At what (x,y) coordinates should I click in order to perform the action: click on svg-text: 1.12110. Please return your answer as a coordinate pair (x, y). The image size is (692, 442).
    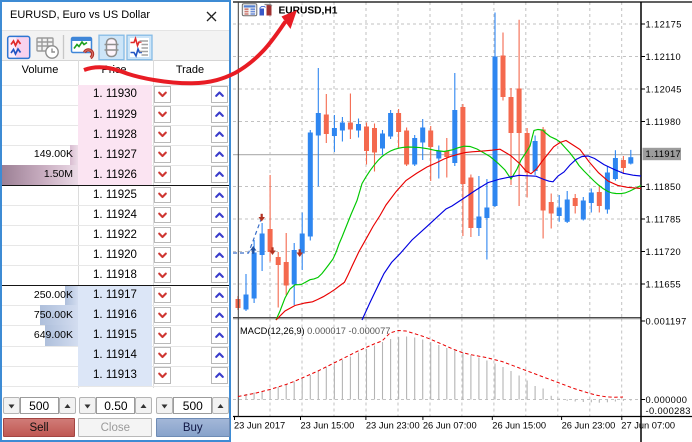
    Looking at the image, I should click on (664, 57).